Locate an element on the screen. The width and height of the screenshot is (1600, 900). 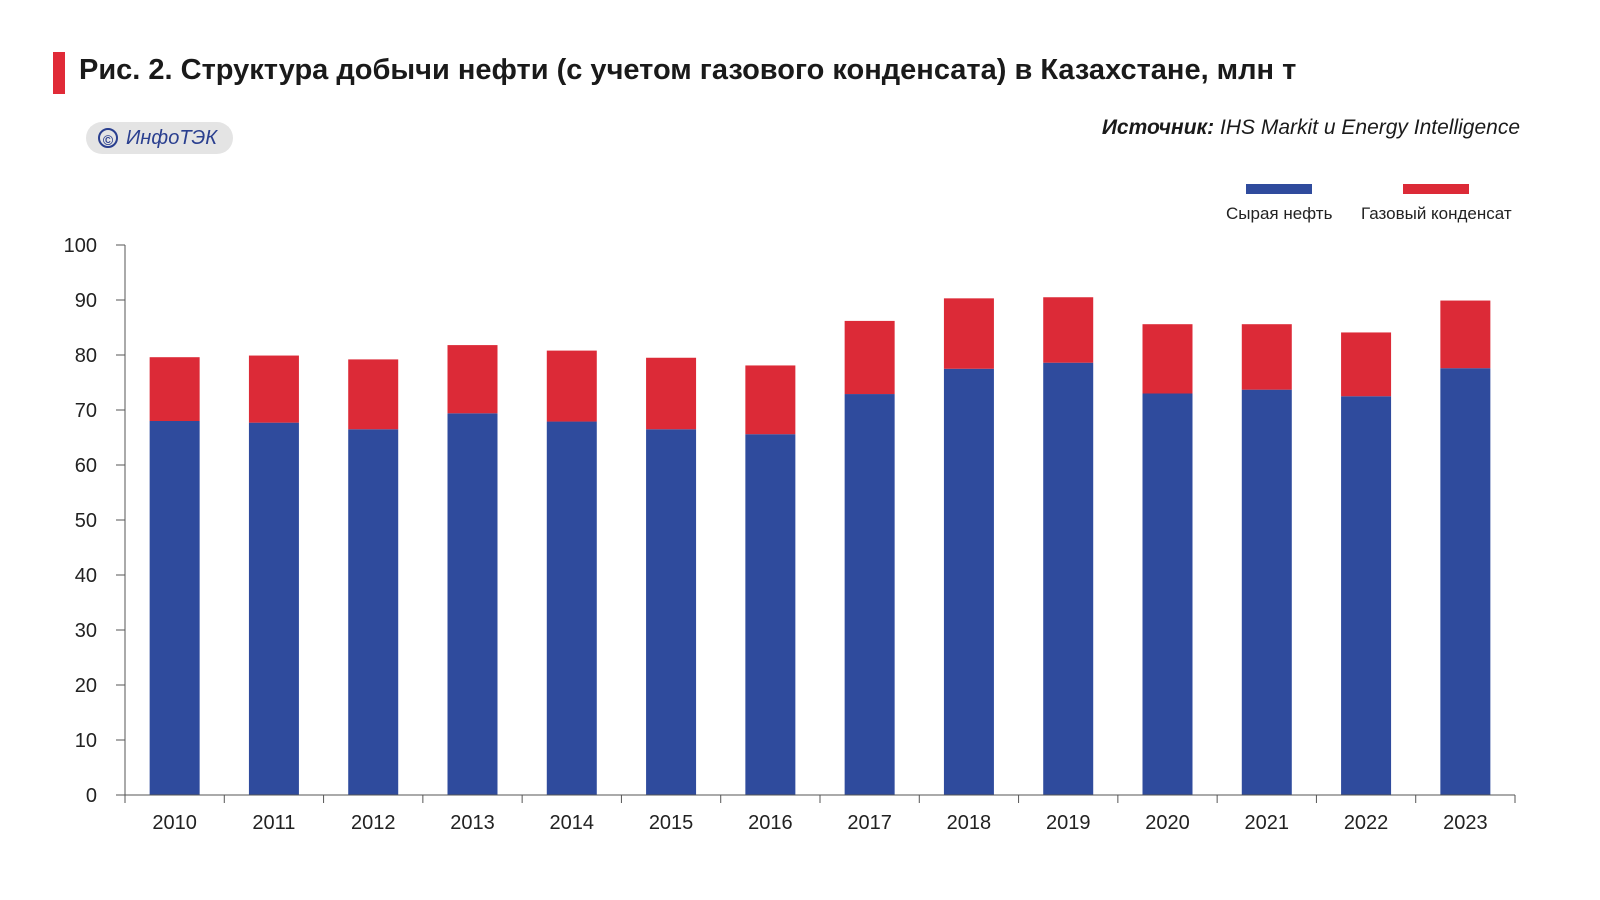
bar-crude-2019 is located at coordinates (1068, 578).